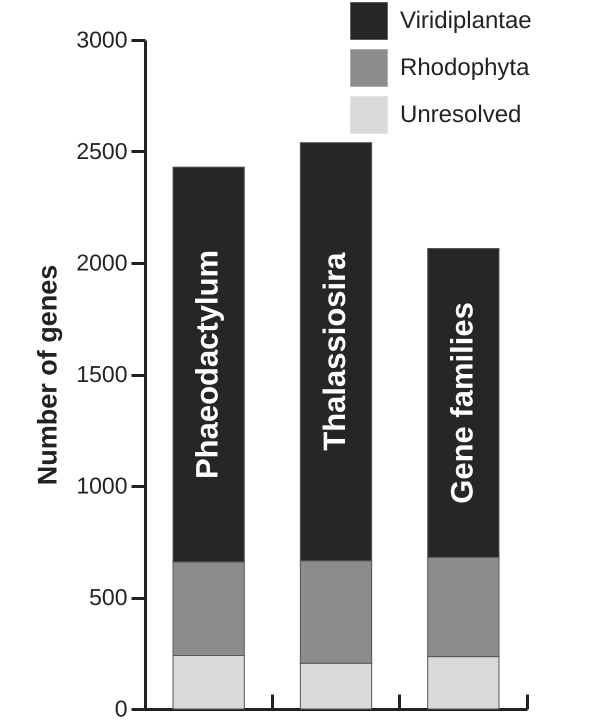 The width and height of the screenshot is (592, 726). What do you see at coordinates (102, 39) in the screenshot?
I see `y-tick-label: 3000` at bounding box center [102, 39].